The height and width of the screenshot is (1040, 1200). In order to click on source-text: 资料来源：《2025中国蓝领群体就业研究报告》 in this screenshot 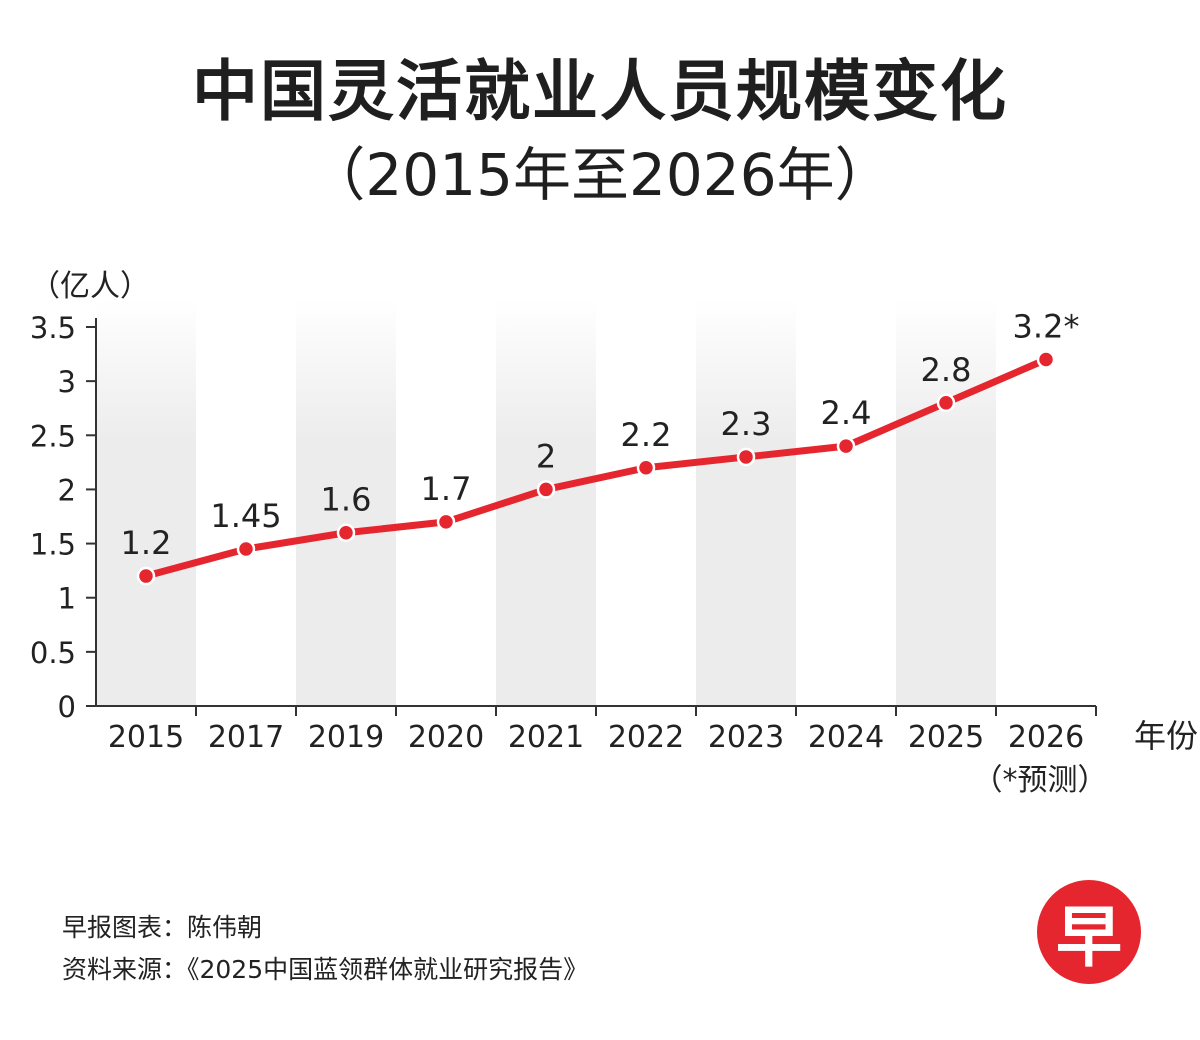, I will do `click(325, 969)`.